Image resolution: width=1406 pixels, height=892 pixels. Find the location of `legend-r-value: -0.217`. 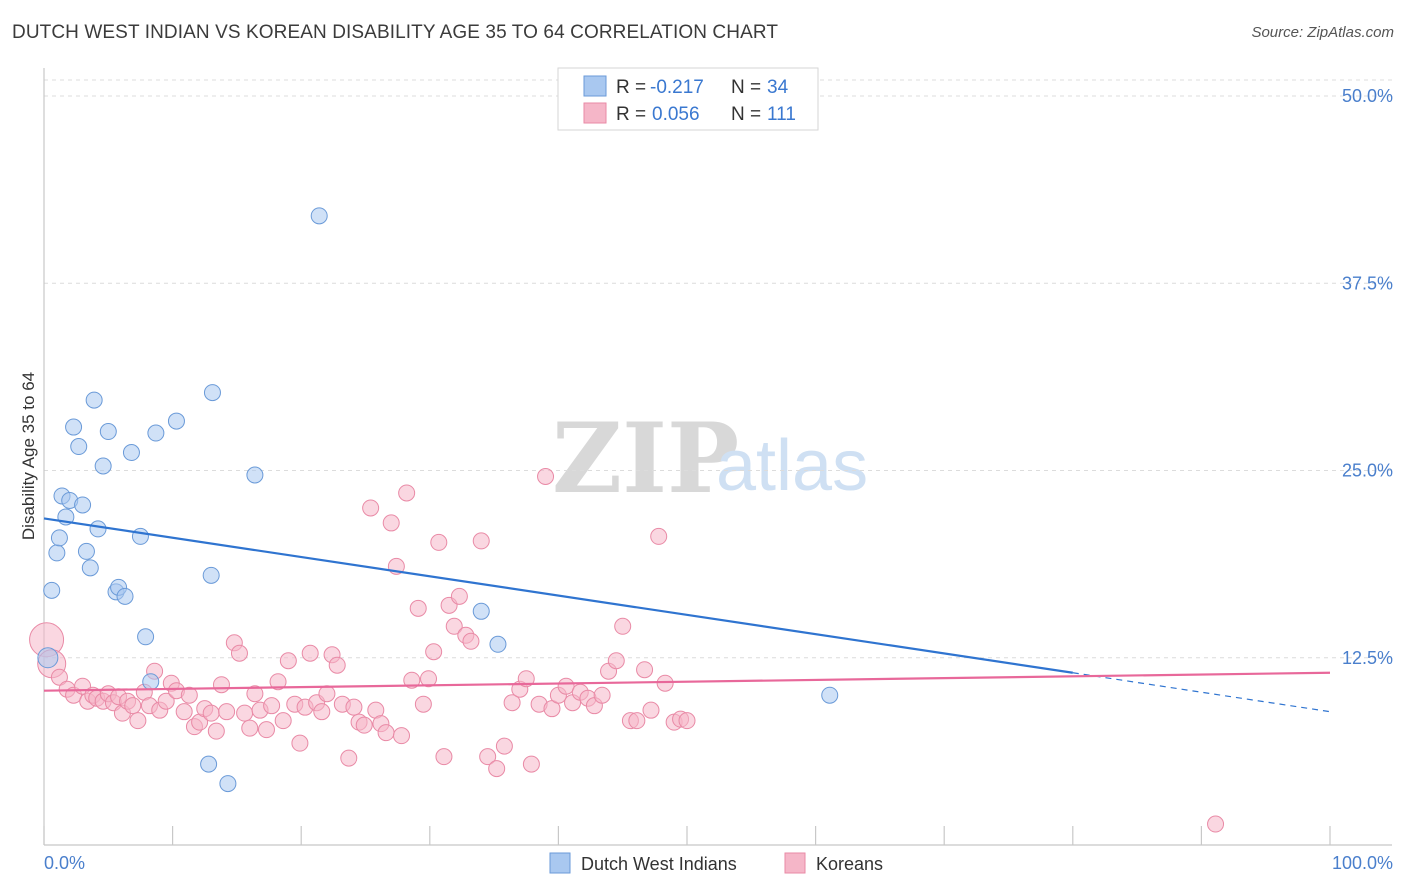

legend-r-value: -0.217 is located at coordinates (677, 87).